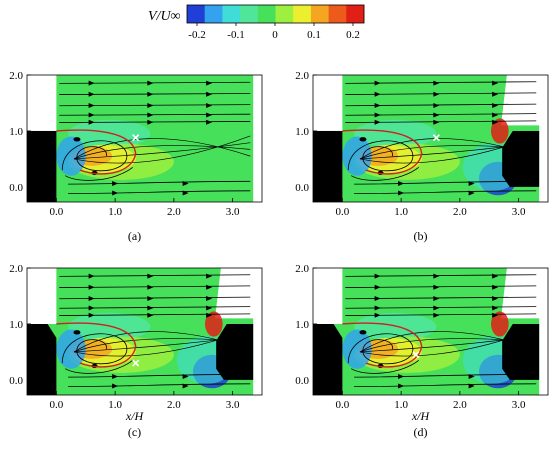 The width and height of the screenshot is (550, 450). I want to click on colorbar-tick-label: -0.2, so click(196, 35).